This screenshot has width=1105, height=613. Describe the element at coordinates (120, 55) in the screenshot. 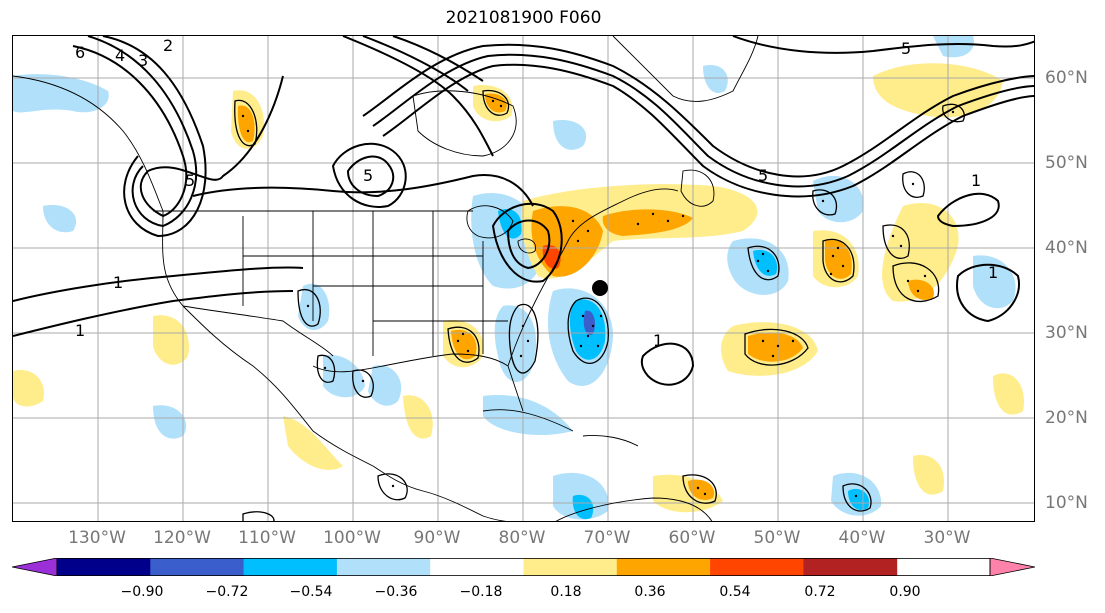

I see `contour-label: 4` at that location.